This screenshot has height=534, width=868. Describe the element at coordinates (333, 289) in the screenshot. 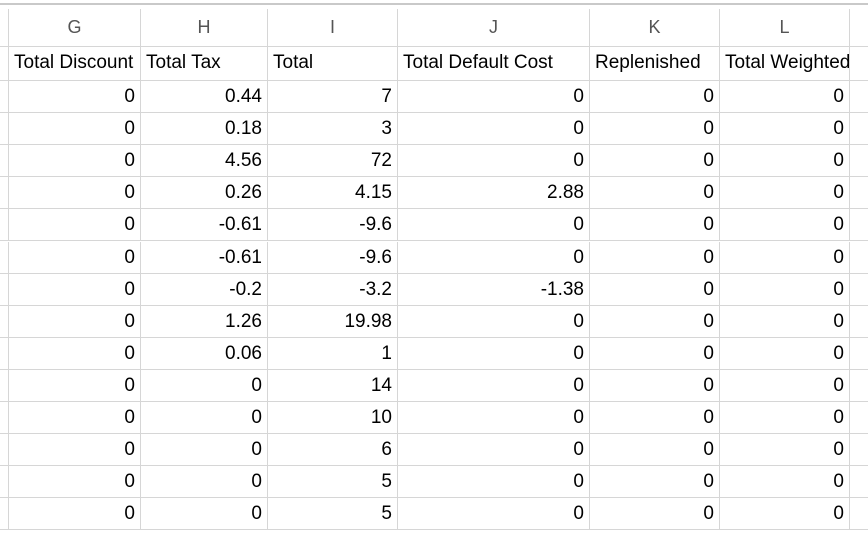

I see `cell: -3.2` at that location.